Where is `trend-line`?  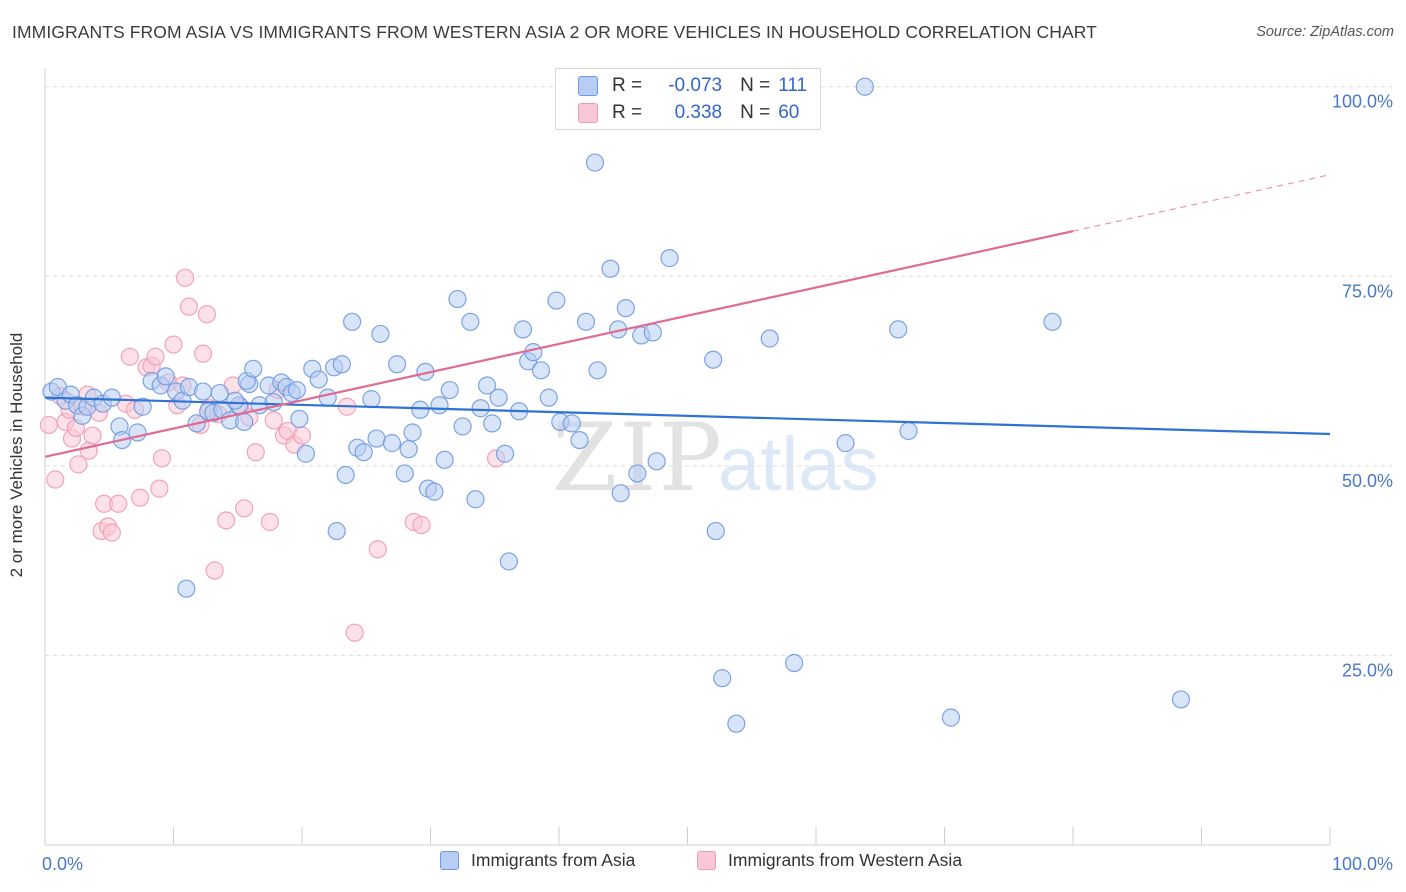 trend-line is located at coordinates (687, 416).